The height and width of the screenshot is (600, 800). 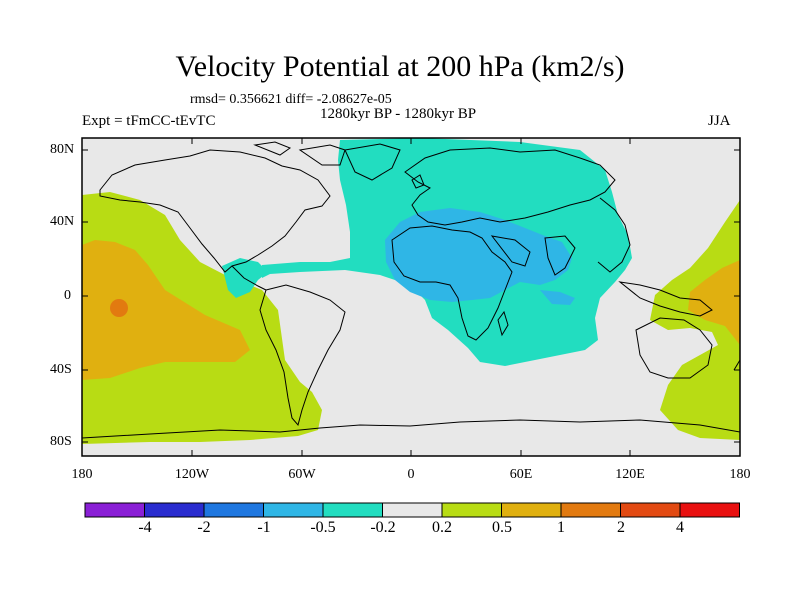 I want to click on map-title: Velocity Potential at 200 hPa (km2/s), so click(x=400, y=66).